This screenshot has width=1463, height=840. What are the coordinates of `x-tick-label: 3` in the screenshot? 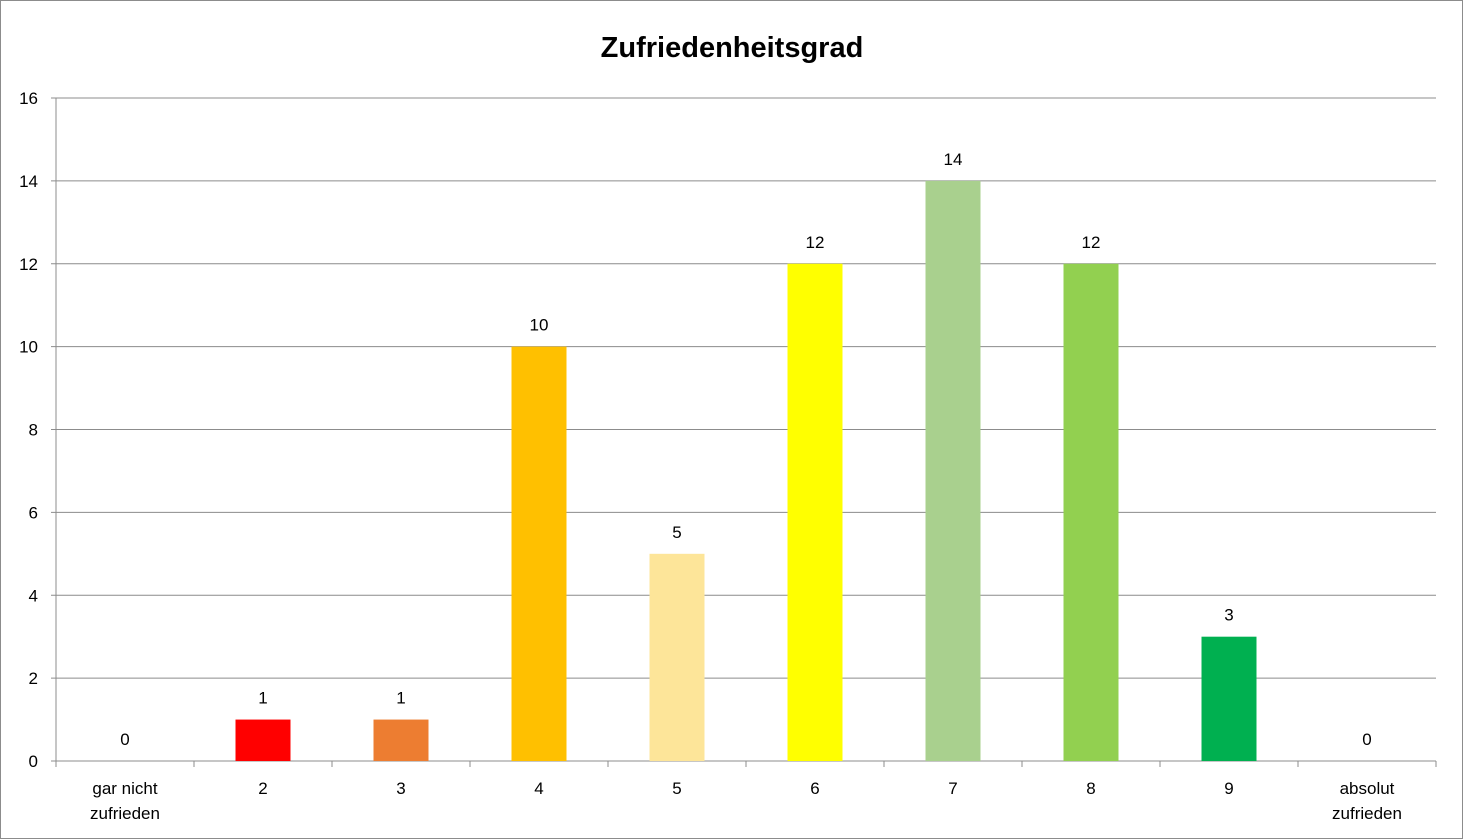 It's located at (400, 788).